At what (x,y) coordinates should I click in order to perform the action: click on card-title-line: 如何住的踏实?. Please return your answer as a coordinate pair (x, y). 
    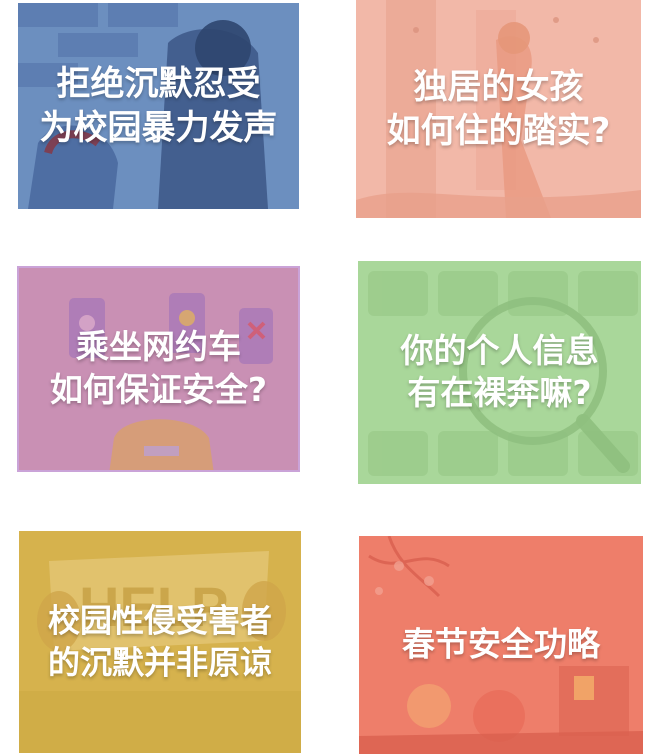
    Looking at the image, I should click on (498, 131).